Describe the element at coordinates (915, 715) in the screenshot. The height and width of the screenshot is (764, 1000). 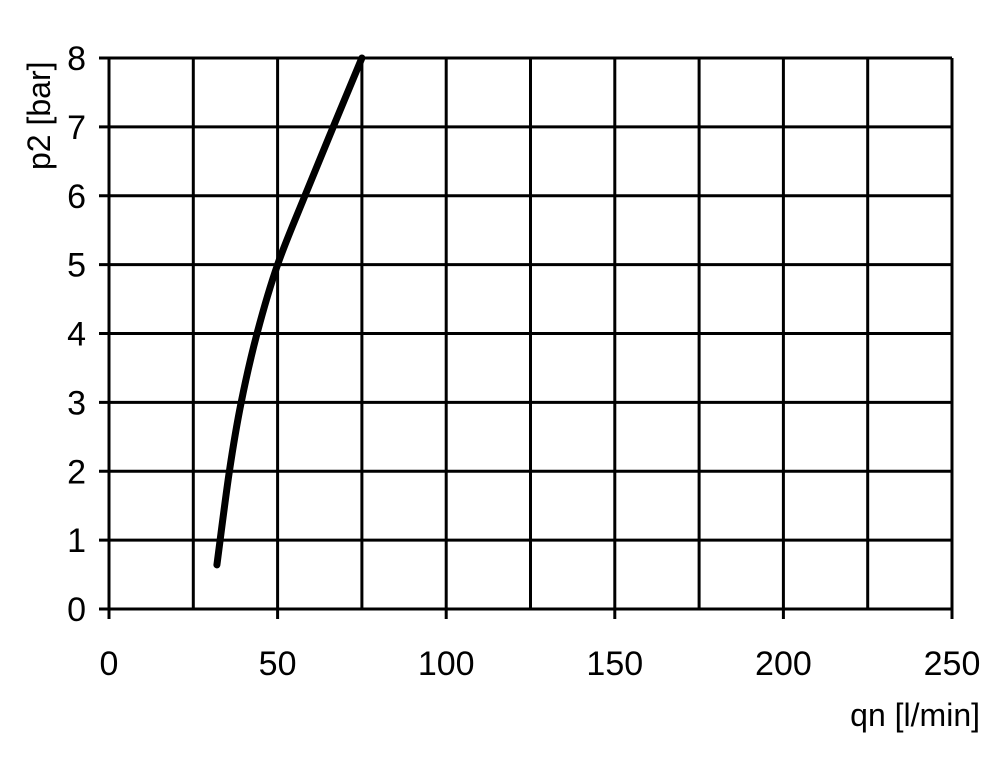
I see `x-axis-label: qn [l/min]` at that location.